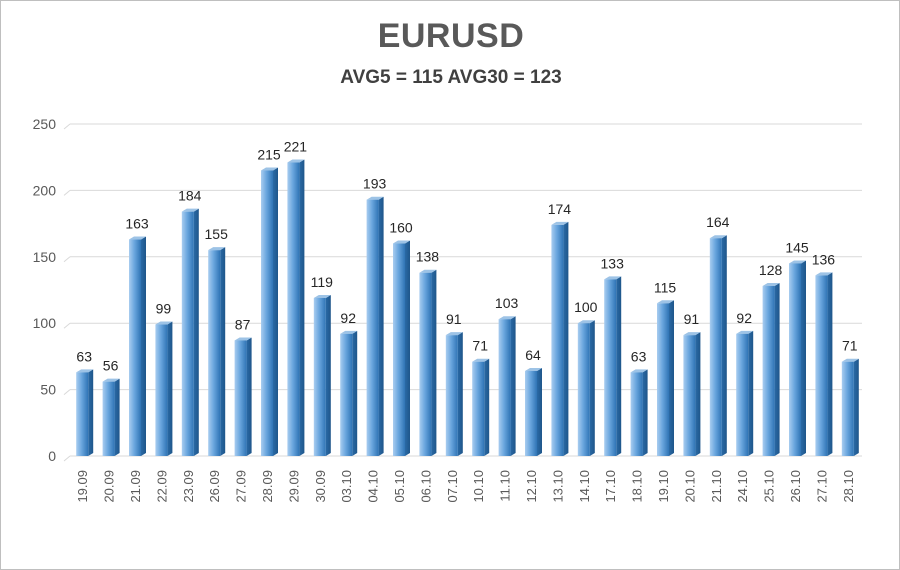 The height and width of the screenshot is (570, 900). Describe the element at coordinates (269, 154) in the screenshot. I see `data-label: 215` at that location.